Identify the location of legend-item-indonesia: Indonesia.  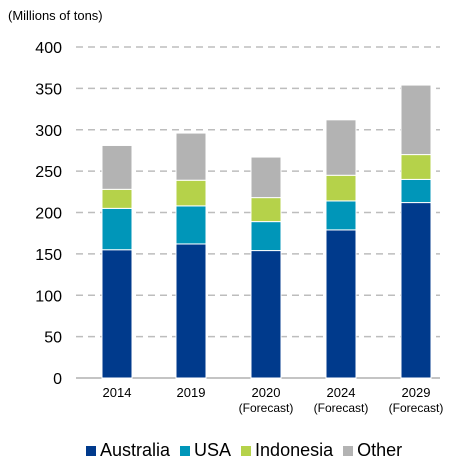
(287, 450).